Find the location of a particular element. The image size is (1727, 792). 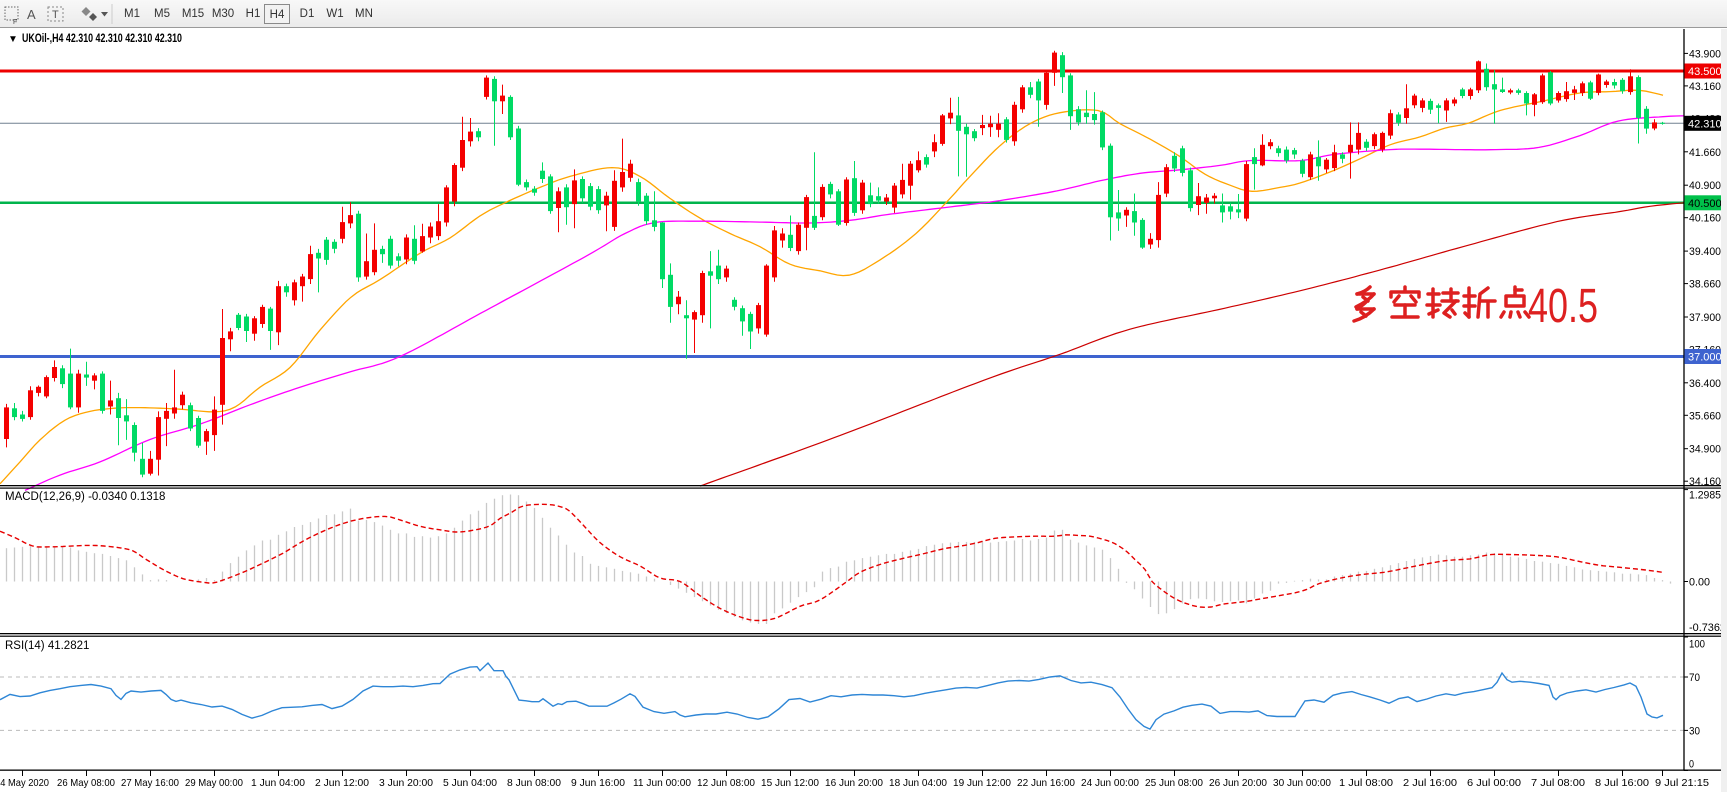

svg-text: 26 Jun 20:00 is located at coordinates (1238, 783).